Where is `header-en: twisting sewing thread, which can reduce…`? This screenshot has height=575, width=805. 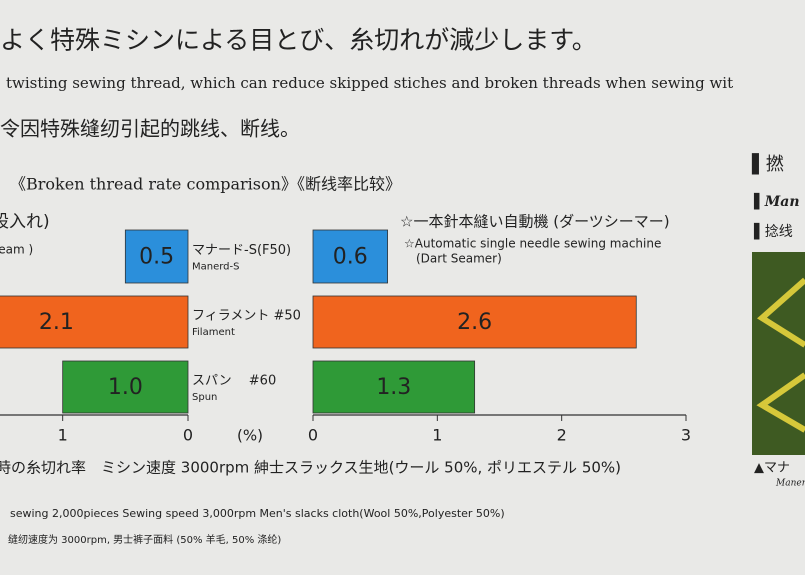
header-en: twisting sewing thread, which can reduce… is located at coordinates (369, 83).